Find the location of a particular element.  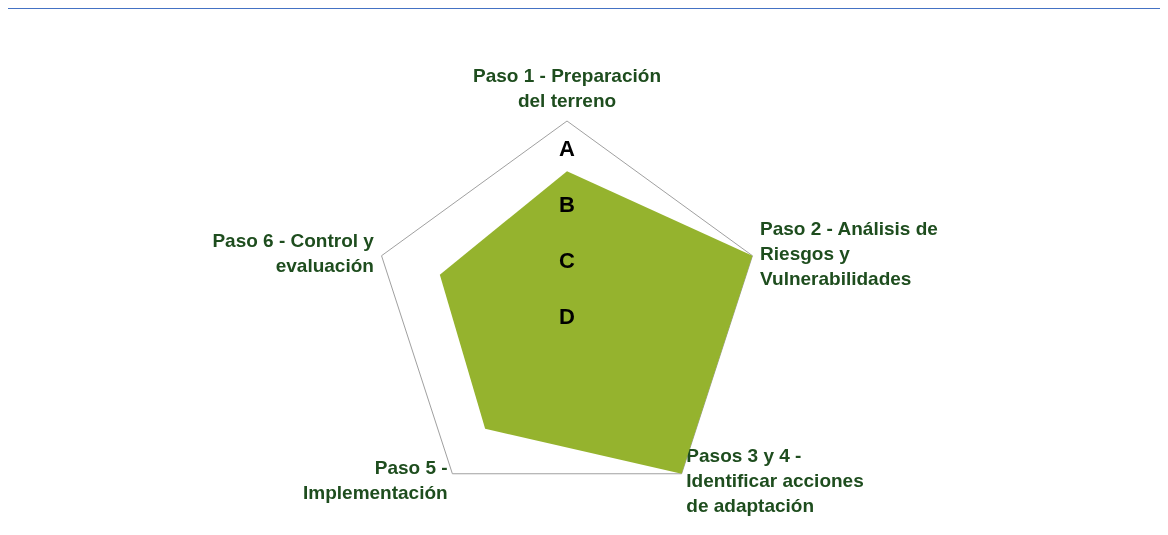

y-tick-label: D is located at coordinates (567, 316).